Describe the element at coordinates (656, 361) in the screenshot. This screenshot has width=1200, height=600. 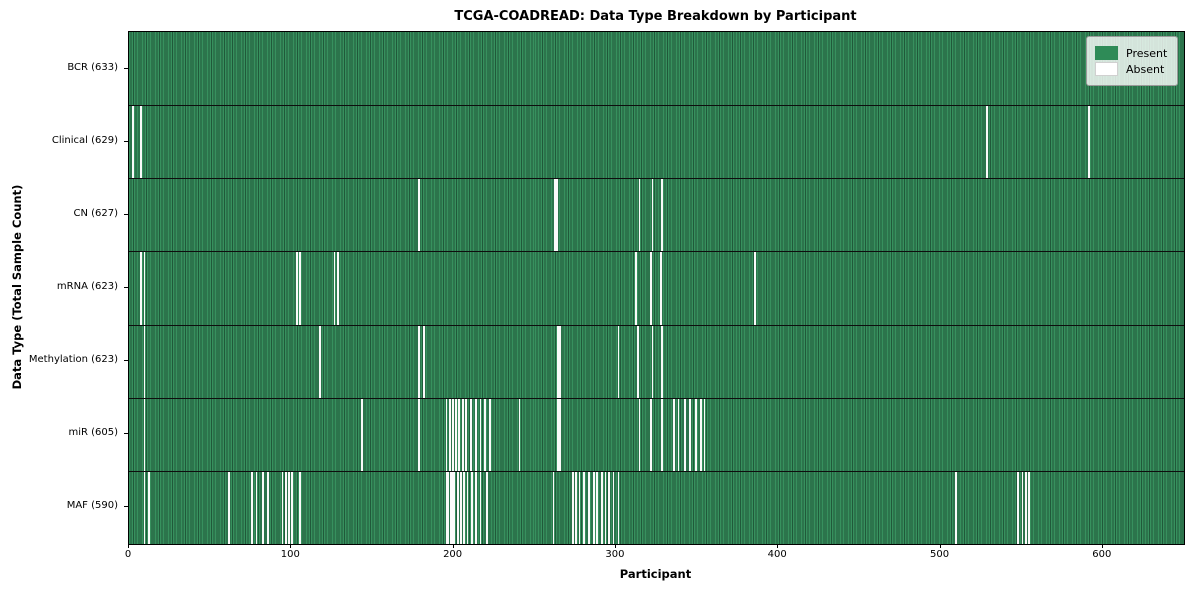
I see `row-methylation` at that location.